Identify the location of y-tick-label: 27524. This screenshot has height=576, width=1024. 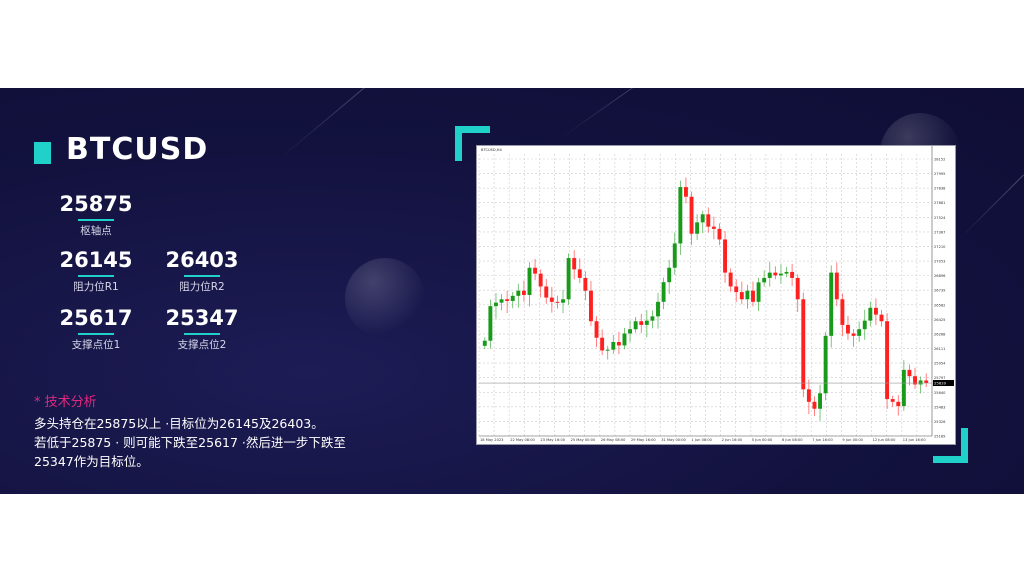
(940, 218).